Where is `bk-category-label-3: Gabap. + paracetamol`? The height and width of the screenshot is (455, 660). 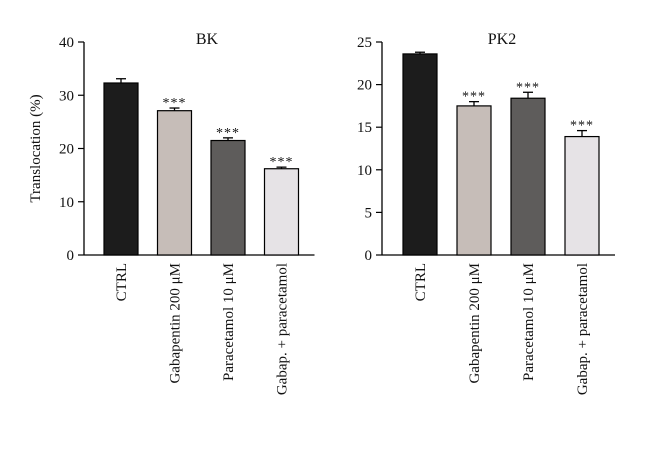 bk-category-label-3: Gabap. + paracetamol is located at coordinates (283, 329).